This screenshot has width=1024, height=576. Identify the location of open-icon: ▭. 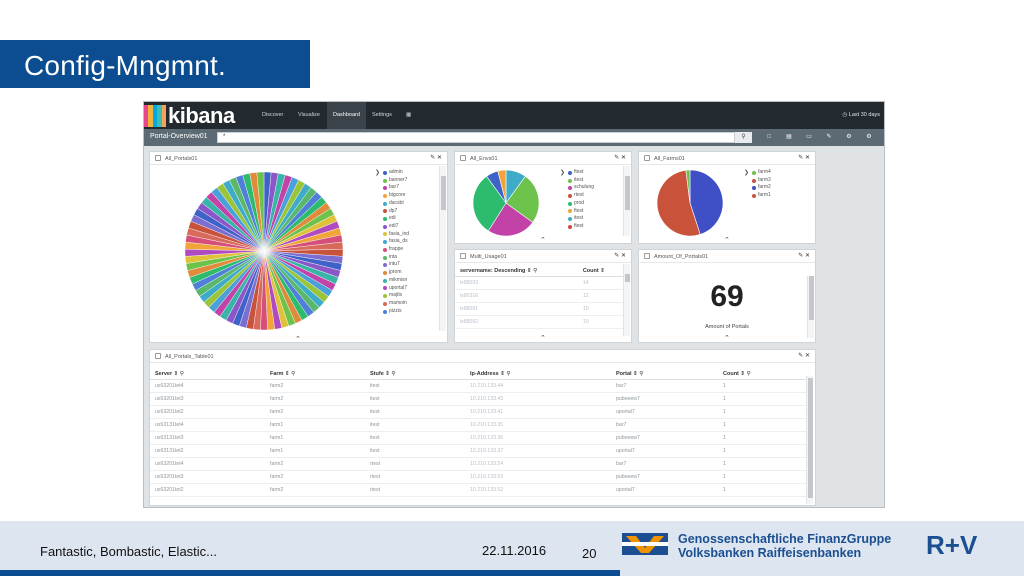
(809, 137).